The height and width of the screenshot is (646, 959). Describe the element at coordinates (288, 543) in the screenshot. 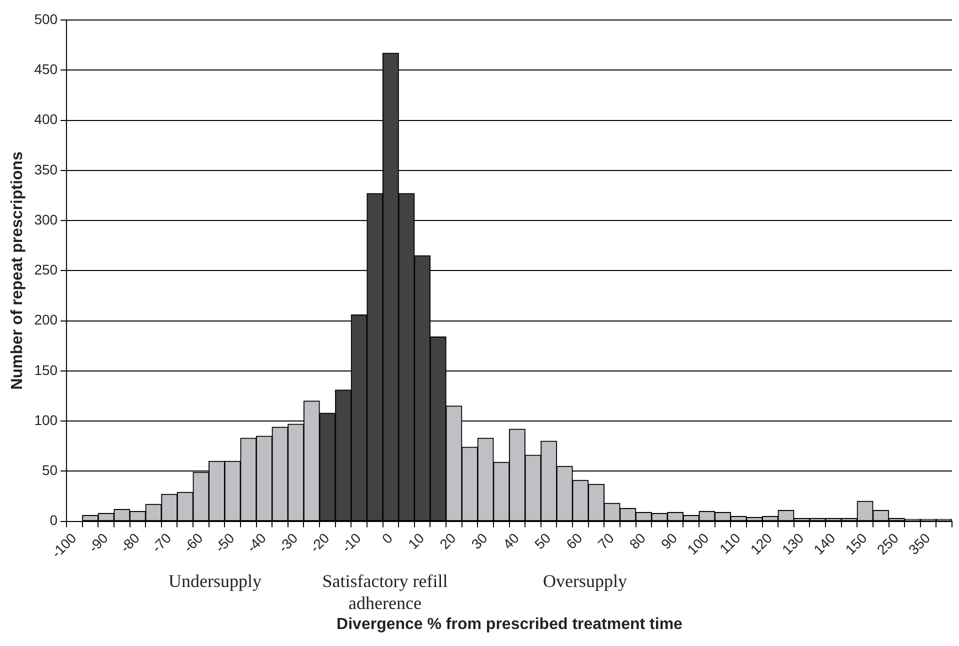

I see `x-tick-label: -30` at that location.